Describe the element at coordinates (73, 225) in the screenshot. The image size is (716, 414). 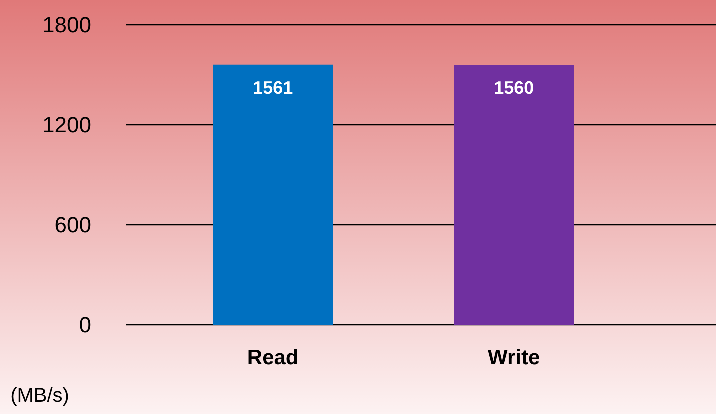
I see `y-tick-label: 600` at that location.